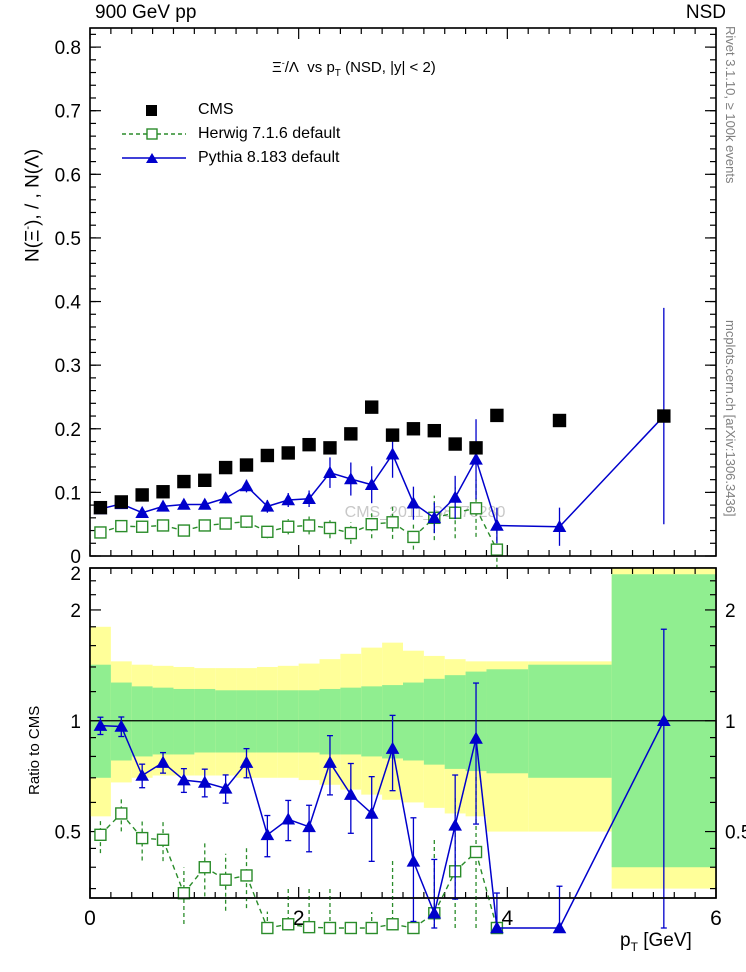  Describe the element at coordinates (277, 67) in the screenshot. I see `title-xi: Ξ` at that location.